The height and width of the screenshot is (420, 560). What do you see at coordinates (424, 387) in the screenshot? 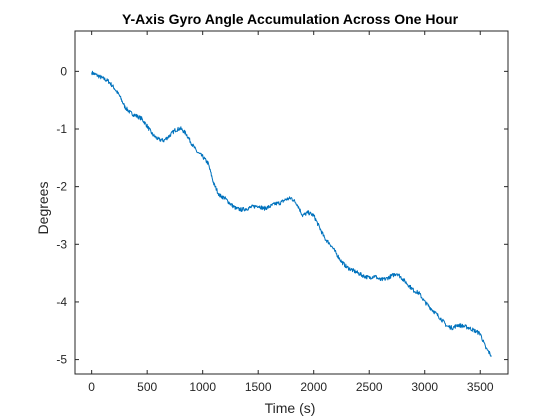
I see `x-tick-label: 3000` at bounding box center [424, 387].